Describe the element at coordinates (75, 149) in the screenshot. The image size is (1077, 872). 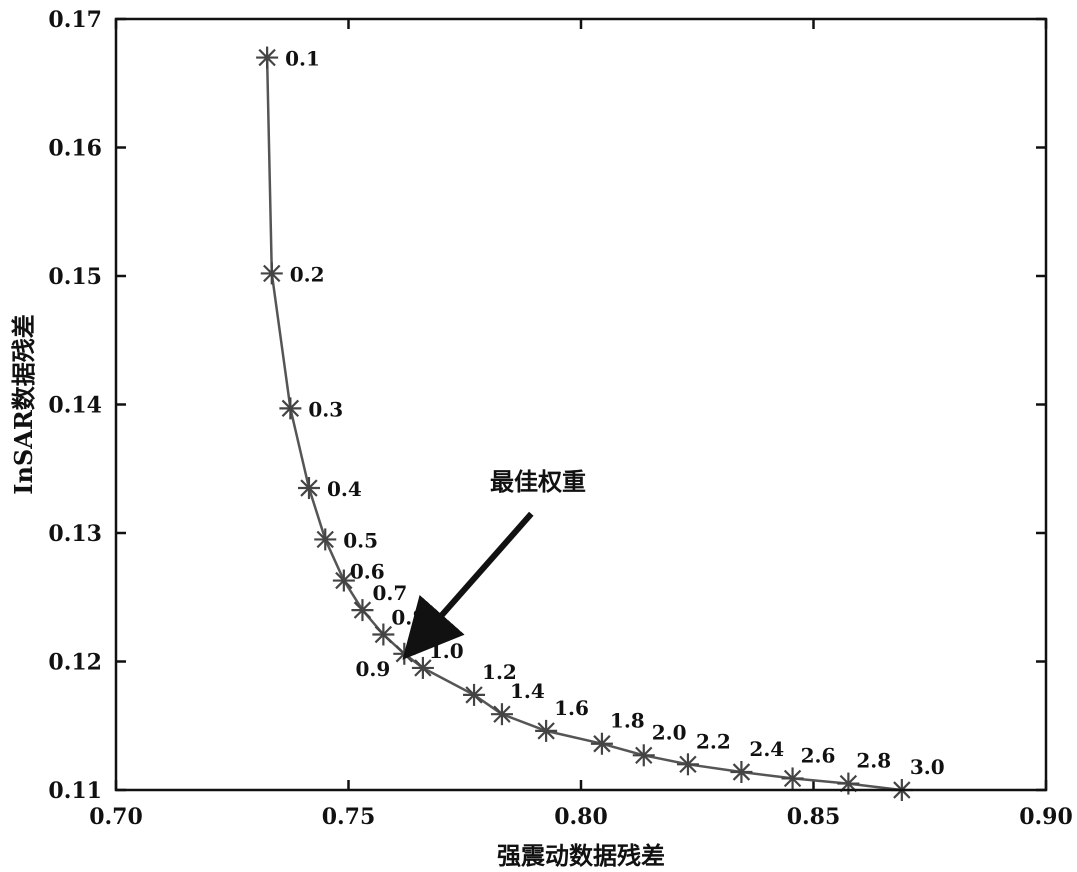
I see `y-tick-label: 0.16` at that location.